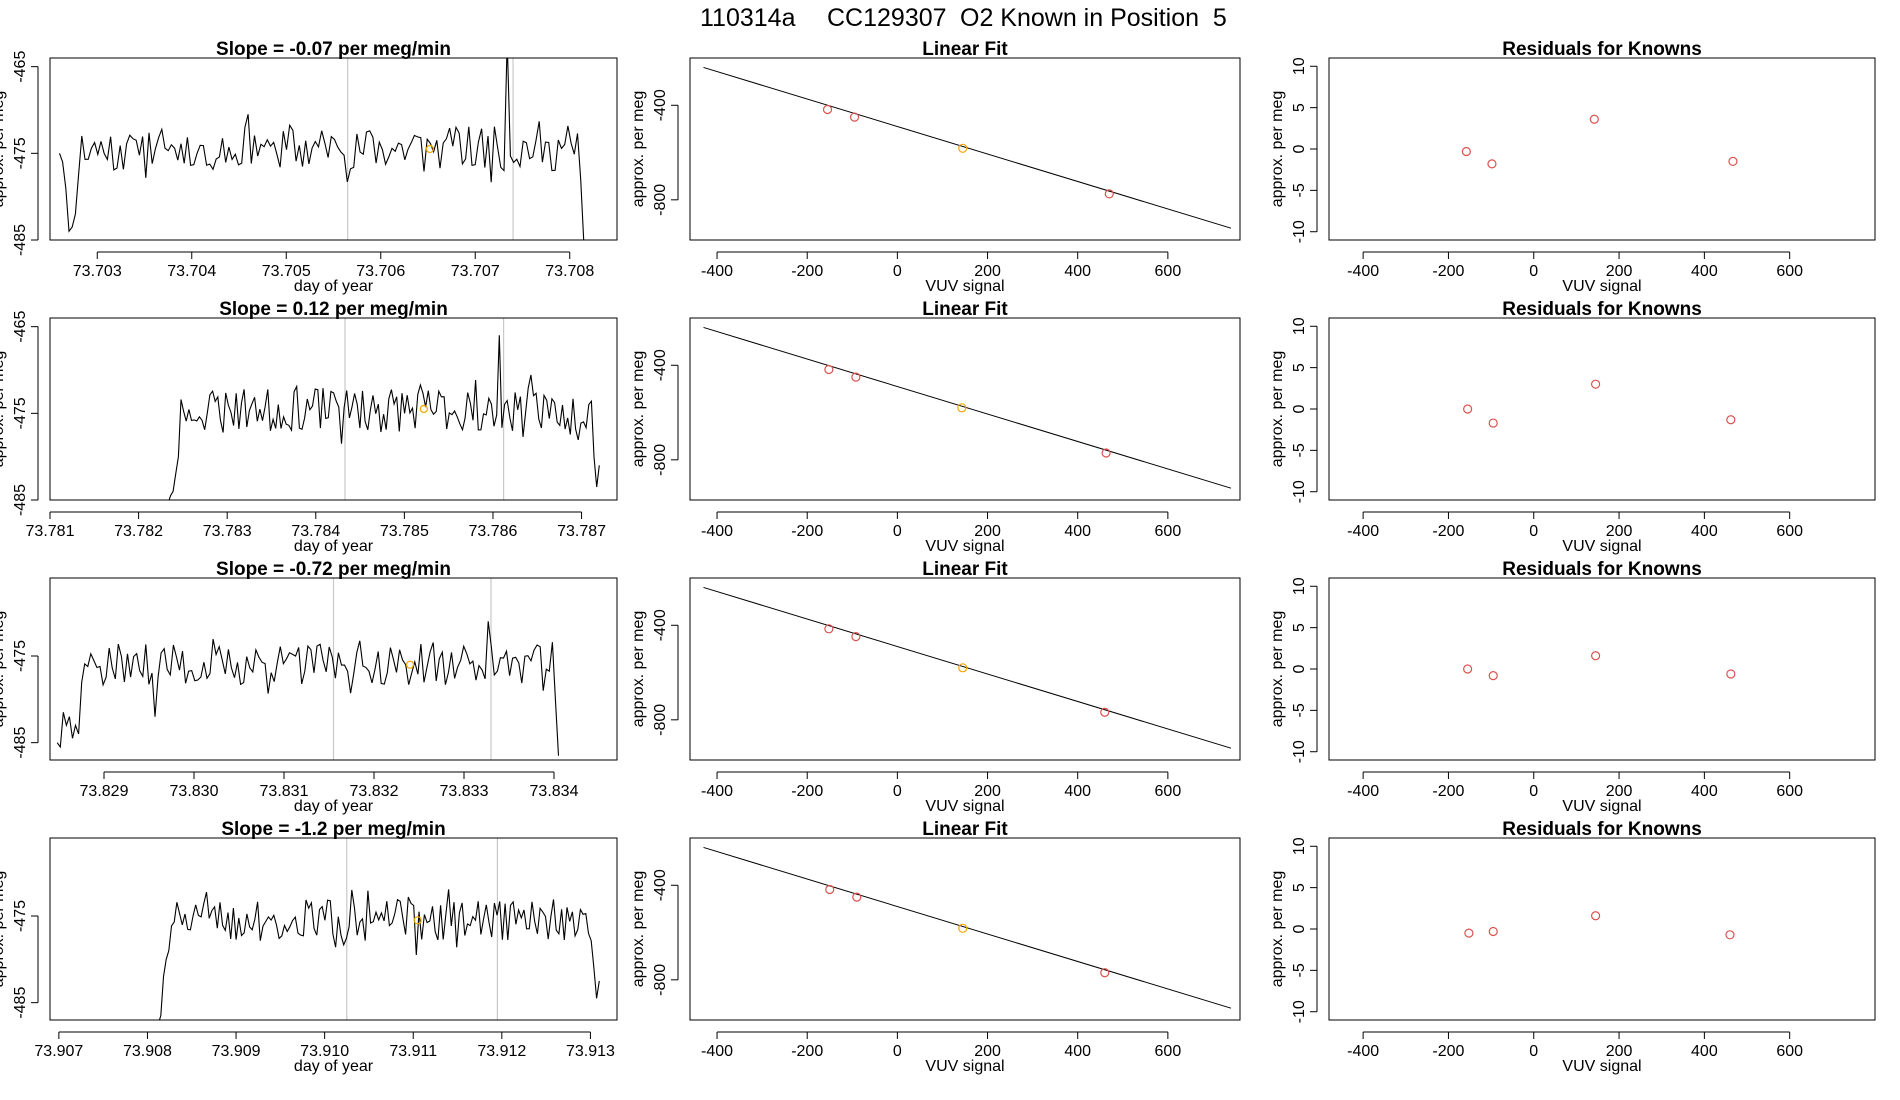 The width and height of the screenshot is (1900, 1100). What do you see at coordinates (1299, 751) in the screenshot?
I see `y-tick-label: -10` at bounding box center [1299, 751].